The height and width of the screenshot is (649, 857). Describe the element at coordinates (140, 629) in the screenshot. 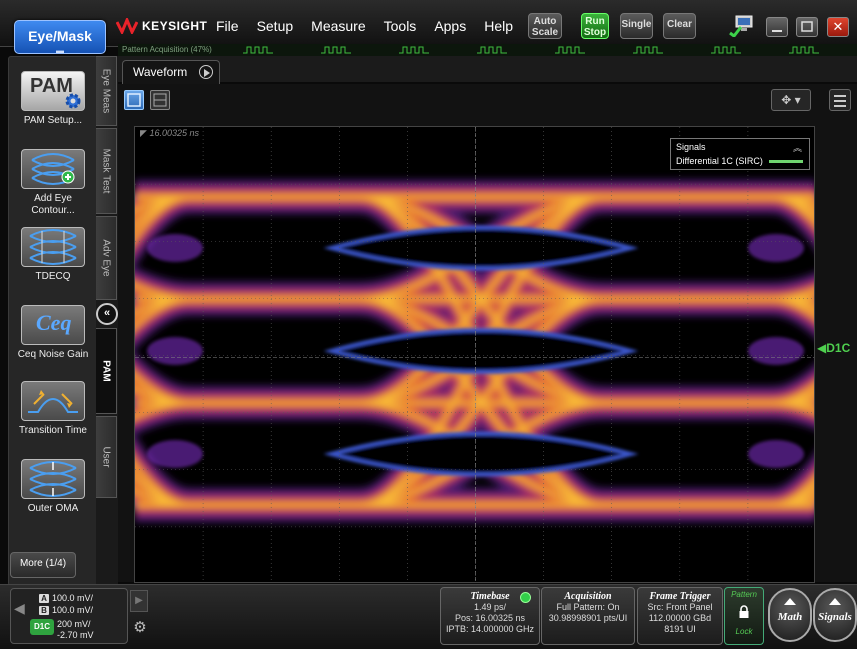

I see `channel-settings-button: ⚙` at that location.